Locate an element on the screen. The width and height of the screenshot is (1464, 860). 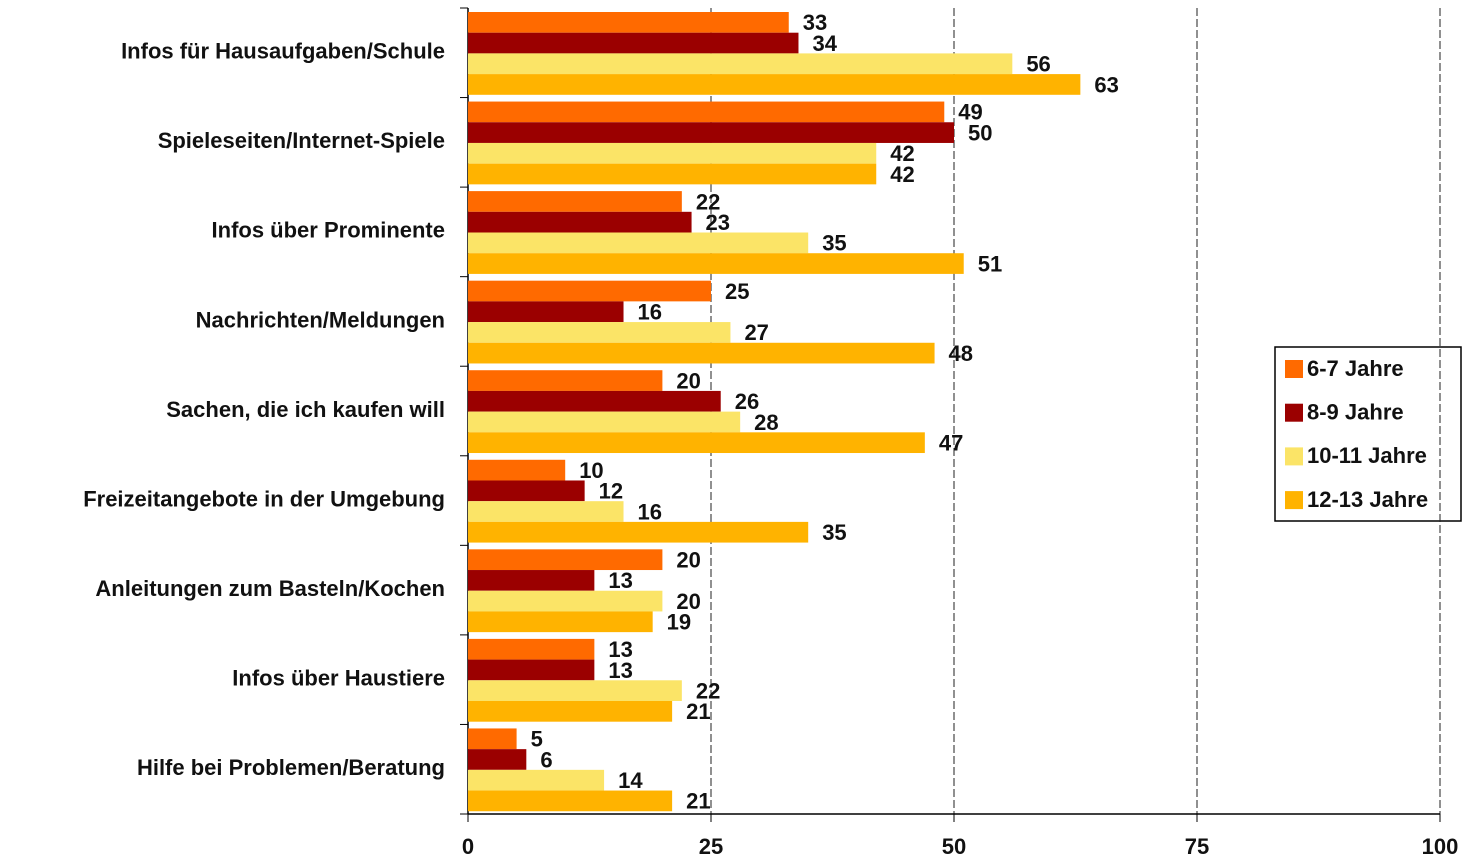
legend-label: 12-13 Jahre is located at coordinates (1367, 499).